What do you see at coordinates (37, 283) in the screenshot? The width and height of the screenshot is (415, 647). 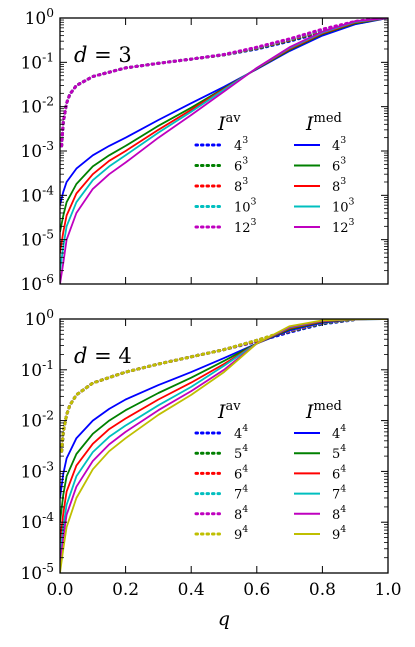 I see `y-tick-label: 10⁻⁶` at bounding box center [37, 283].